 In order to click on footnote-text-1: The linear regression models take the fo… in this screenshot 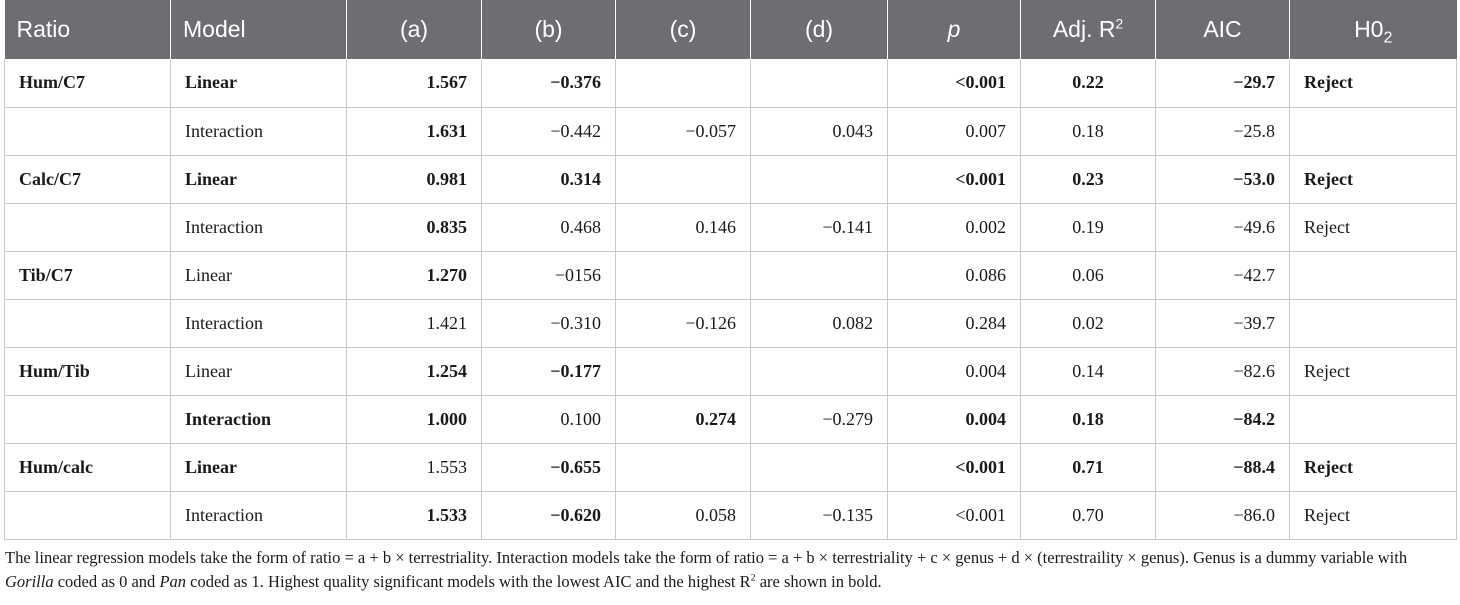, I will do `click(706, 557)`.